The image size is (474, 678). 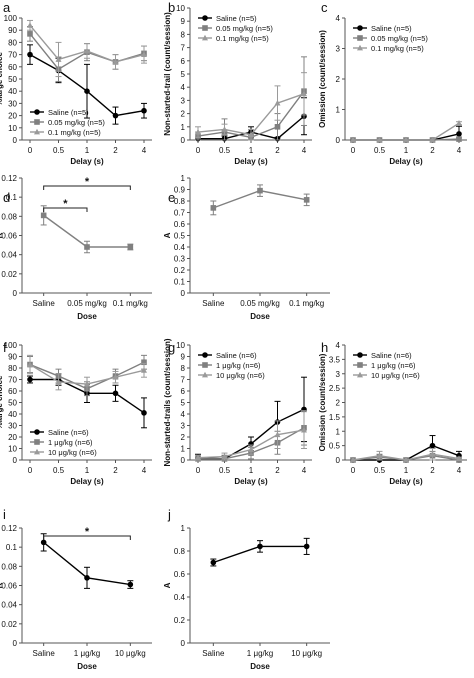 What do you see at coordinates (169, 514) in the screenshot?
I see `panel-letter: j` at bounding box center [169, 514].